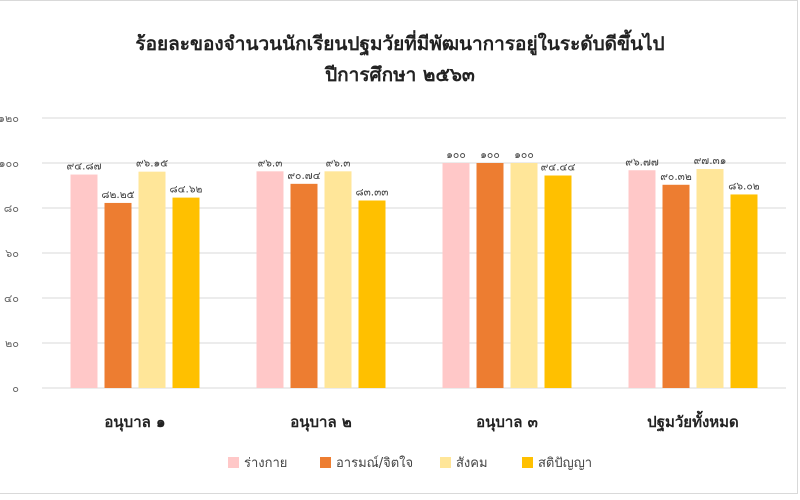 The height and width of the screenshot is (500, 800). Describe the element at coordinates (372, 193) in the screenshot. I see `data-label: ๘๓.๓๓` at that location.